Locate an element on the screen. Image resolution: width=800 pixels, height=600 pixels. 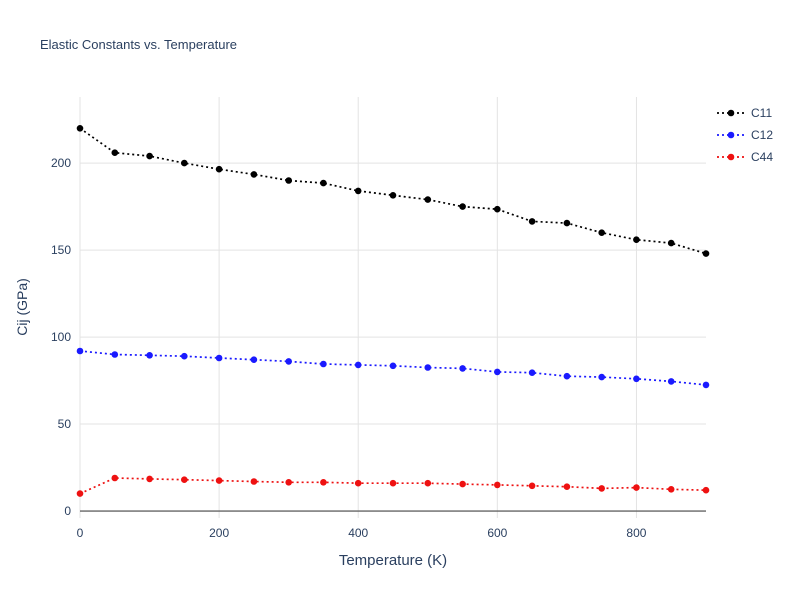
chart-title: Elastic Constants vs. Temperature is located at coordinates (139, 44).